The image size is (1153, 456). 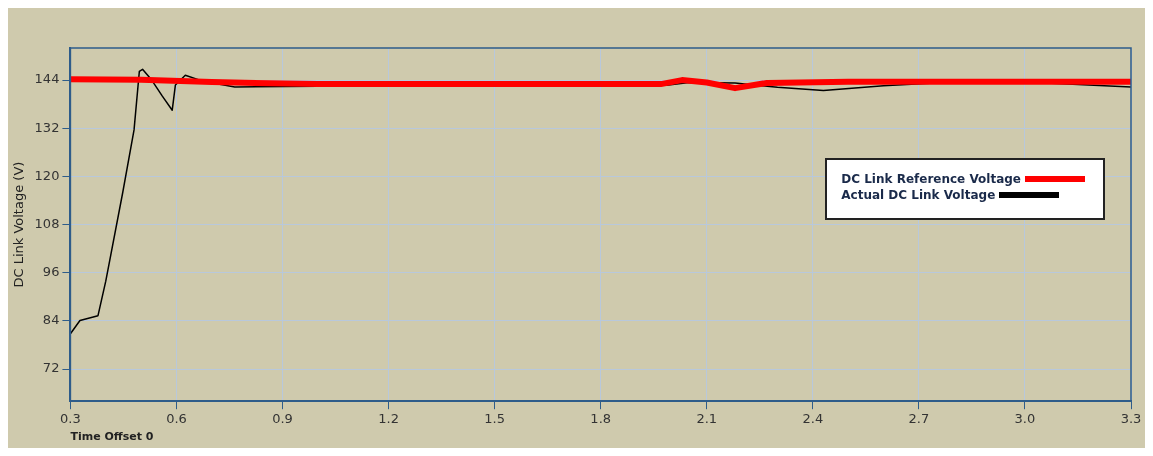 What do you see at coordinates (47, 175) in the screenshot?
I see `y-tick-label: 120` at bounding box center [47, 175].